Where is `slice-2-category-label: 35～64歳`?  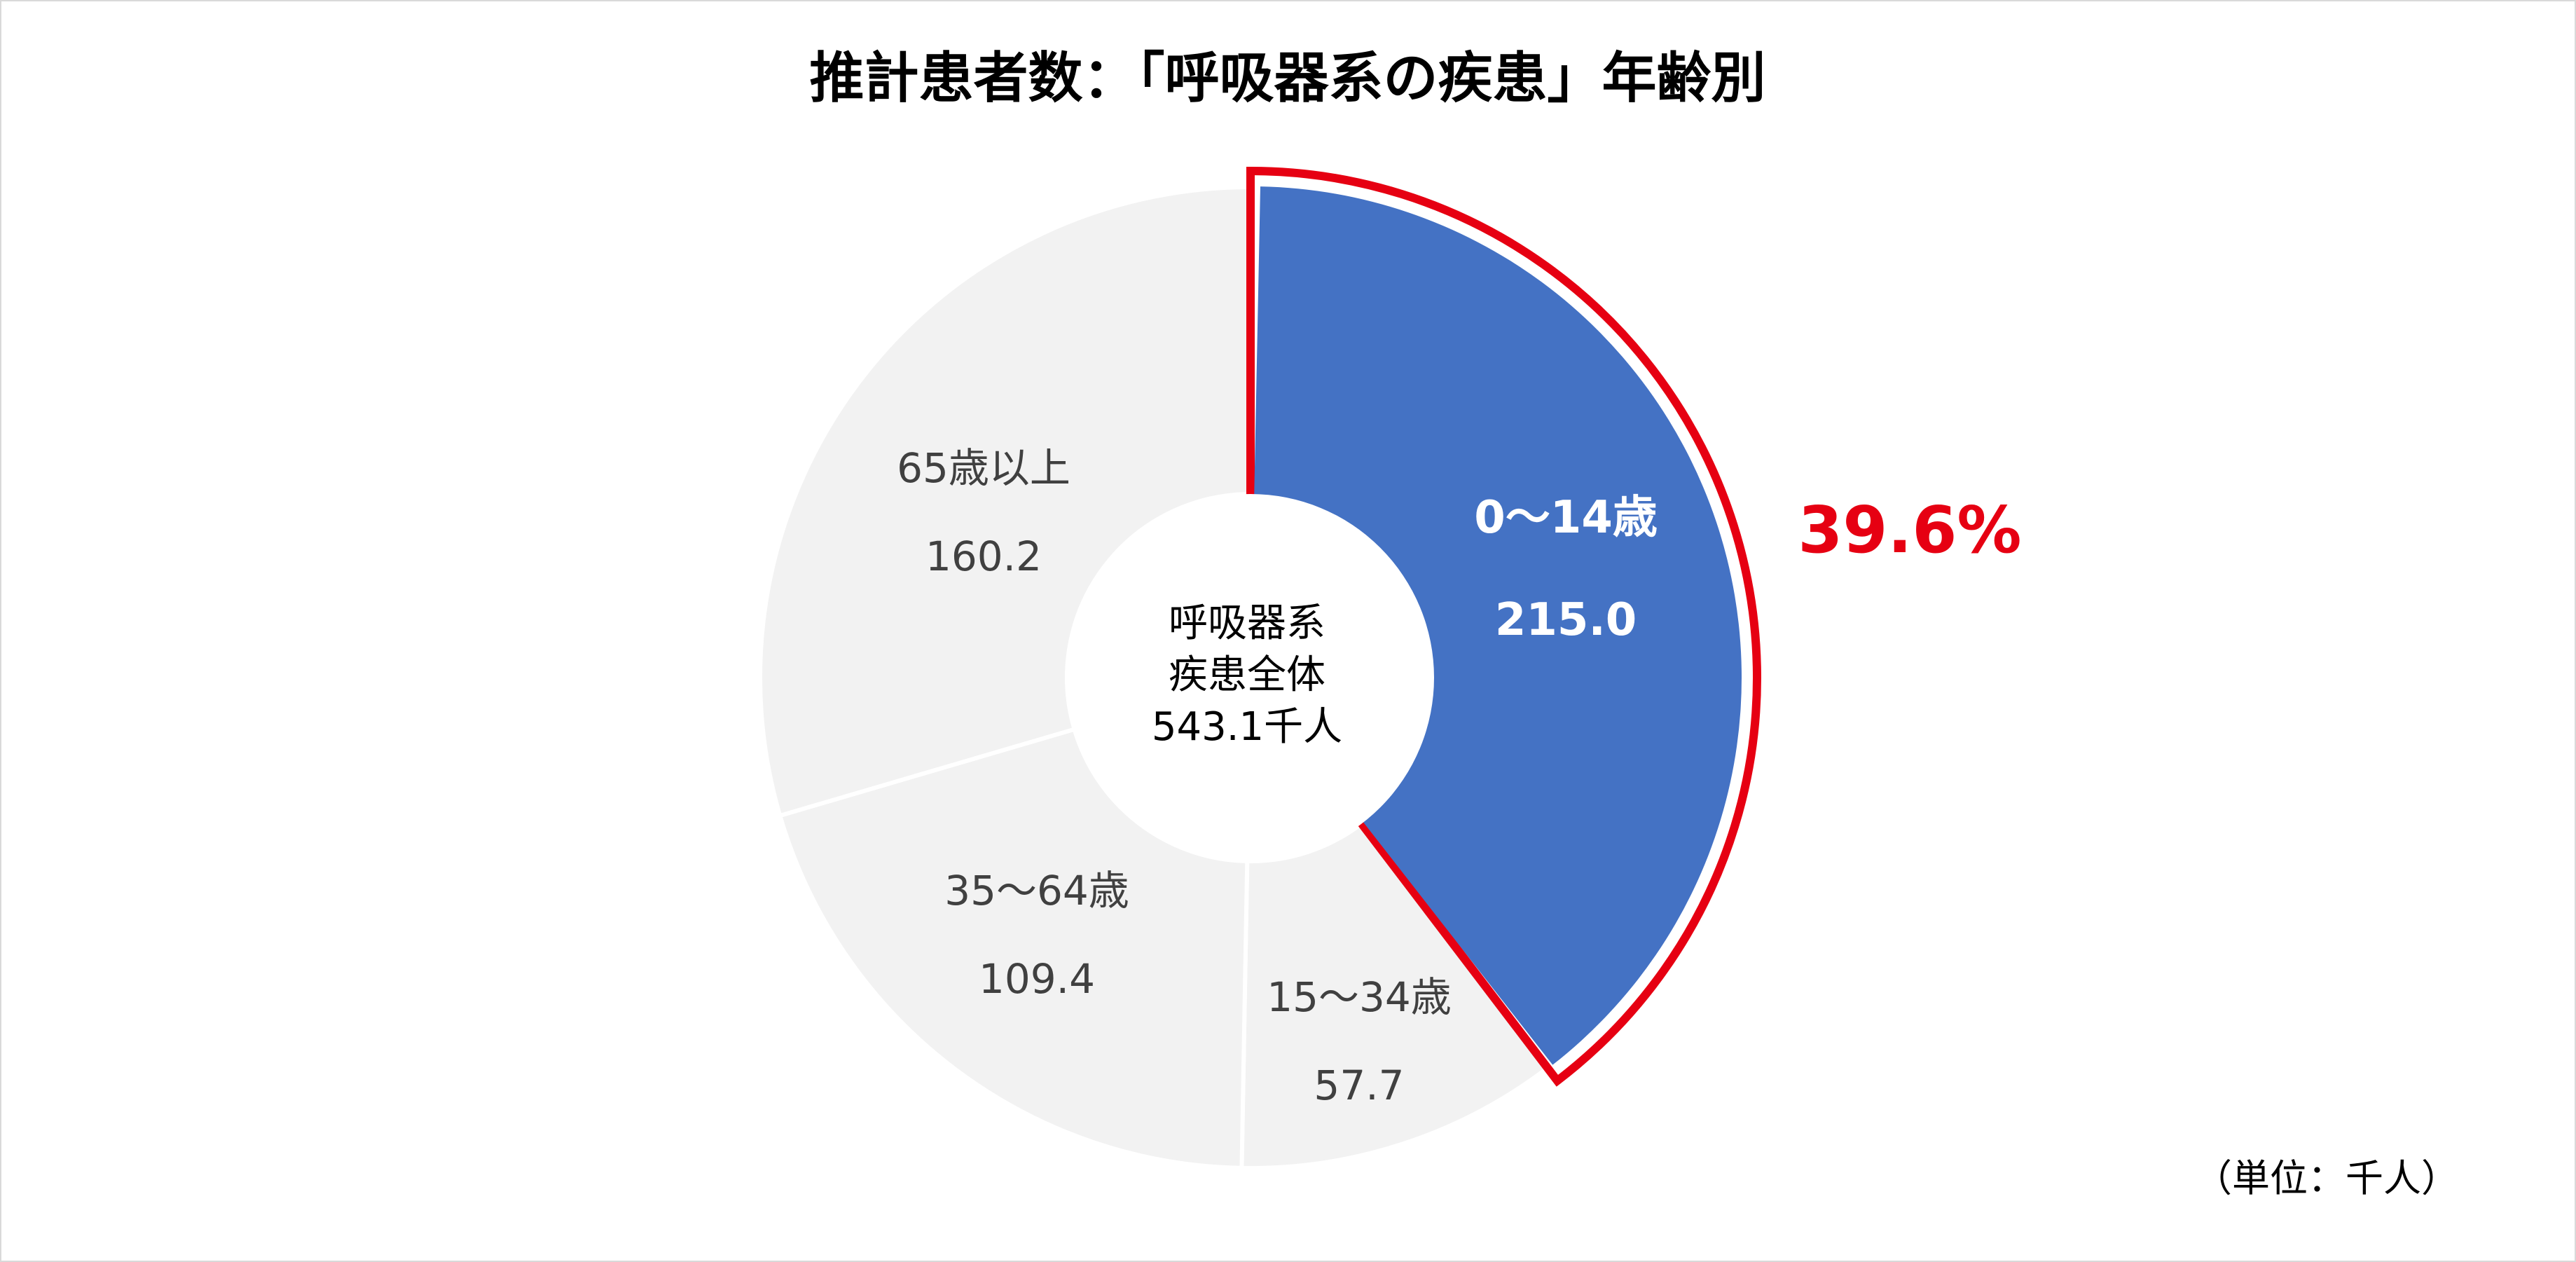 slice-2-category-label: 35～64歳 is located at coordinates (1036, 891).